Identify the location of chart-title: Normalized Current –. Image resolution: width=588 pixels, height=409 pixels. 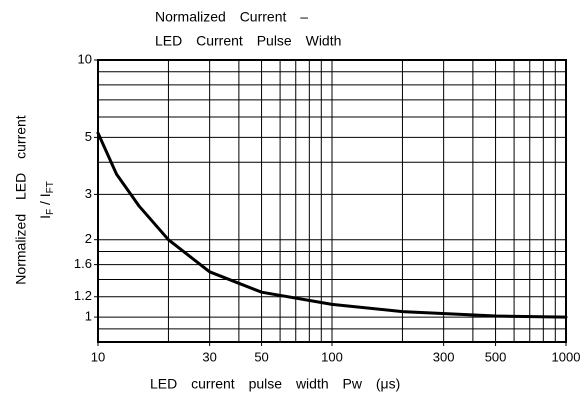
(231, 17).